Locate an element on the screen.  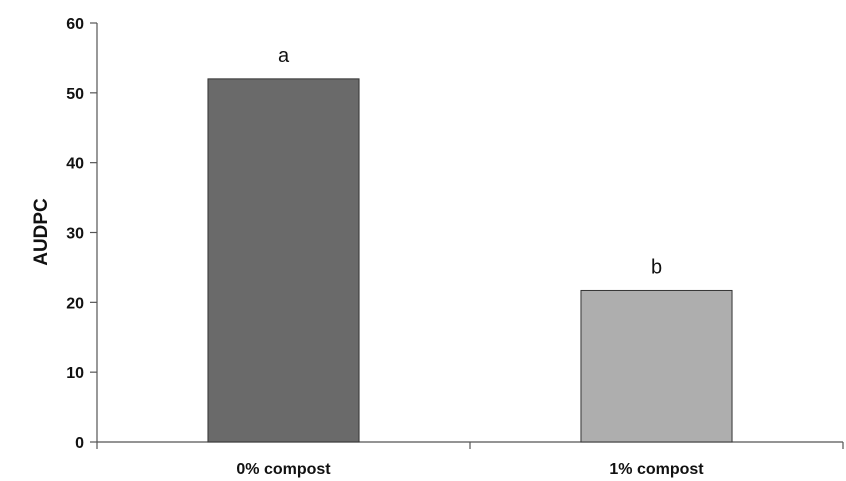
y-tick-label: 10 is located at coordinates (75, 373).